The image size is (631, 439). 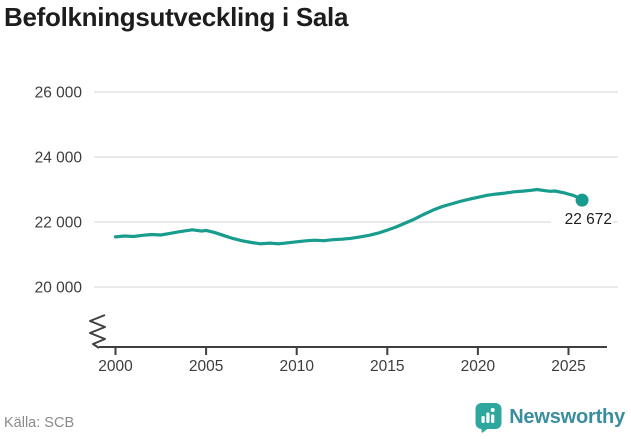 I want to click on x-tick-label: 2015, so click(x=387, y=366).